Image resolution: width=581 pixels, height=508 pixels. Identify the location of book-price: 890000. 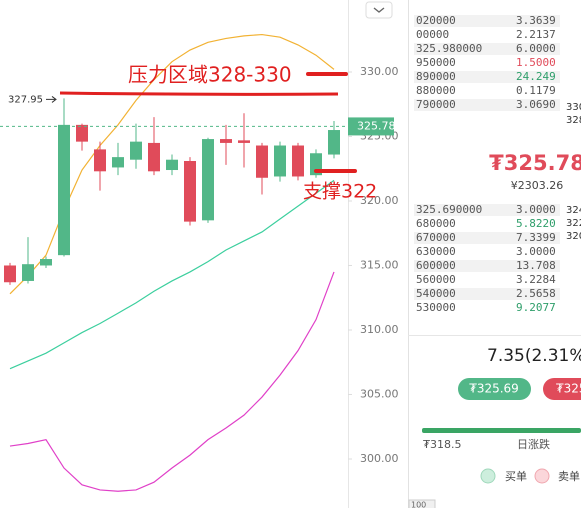
(436, 76).